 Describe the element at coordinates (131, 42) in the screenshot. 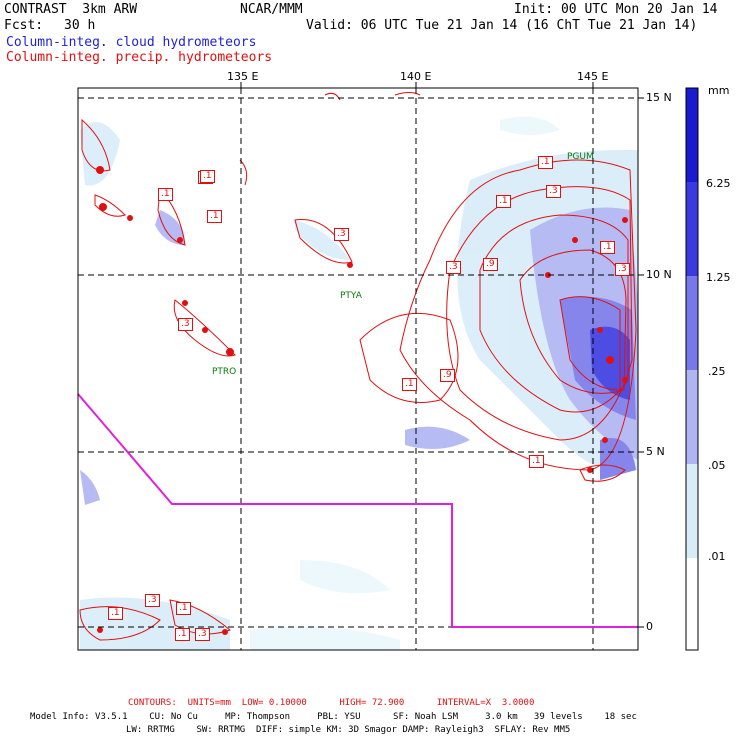

I see `legend-cloud: Column-integ. cloud hydrometeors` at that location.